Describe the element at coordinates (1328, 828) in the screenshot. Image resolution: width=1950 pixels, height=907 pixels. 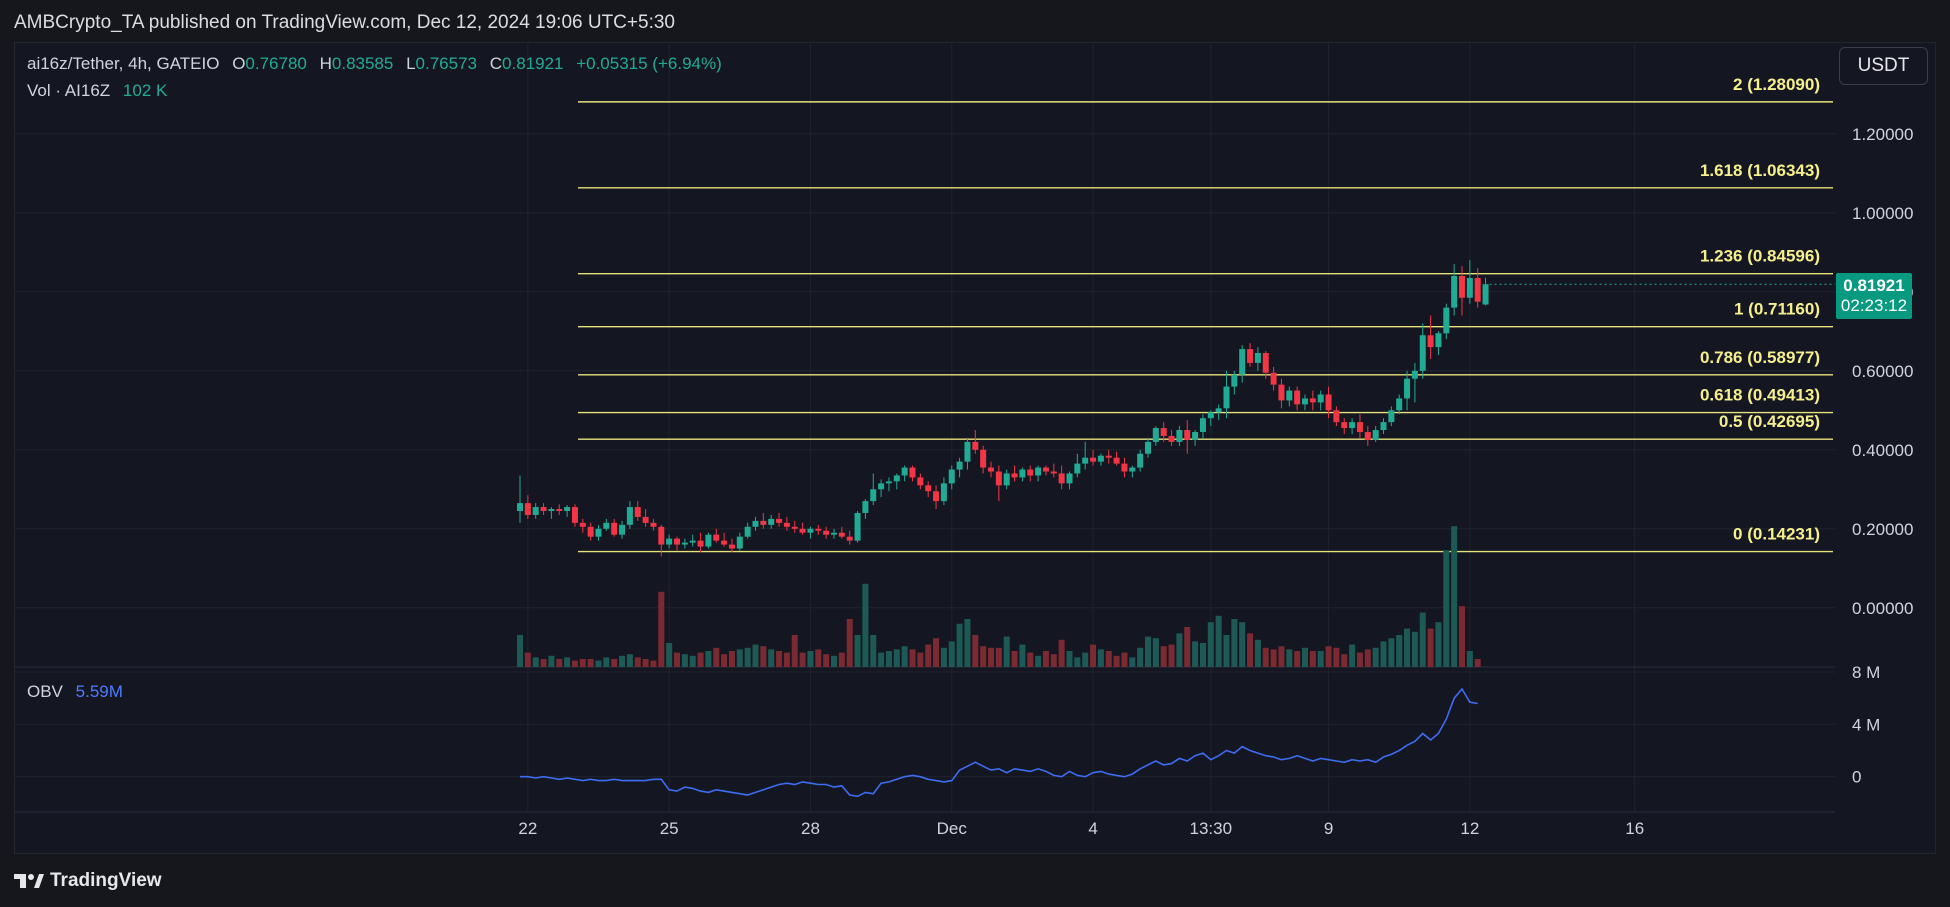
I see `time-axis-label: 9` at that location.